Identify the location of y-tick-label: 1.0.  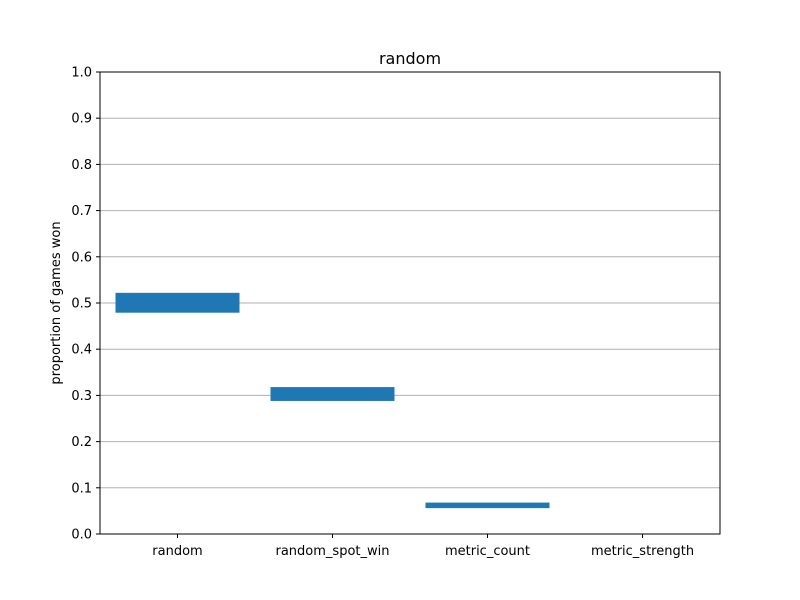
(81, 73).